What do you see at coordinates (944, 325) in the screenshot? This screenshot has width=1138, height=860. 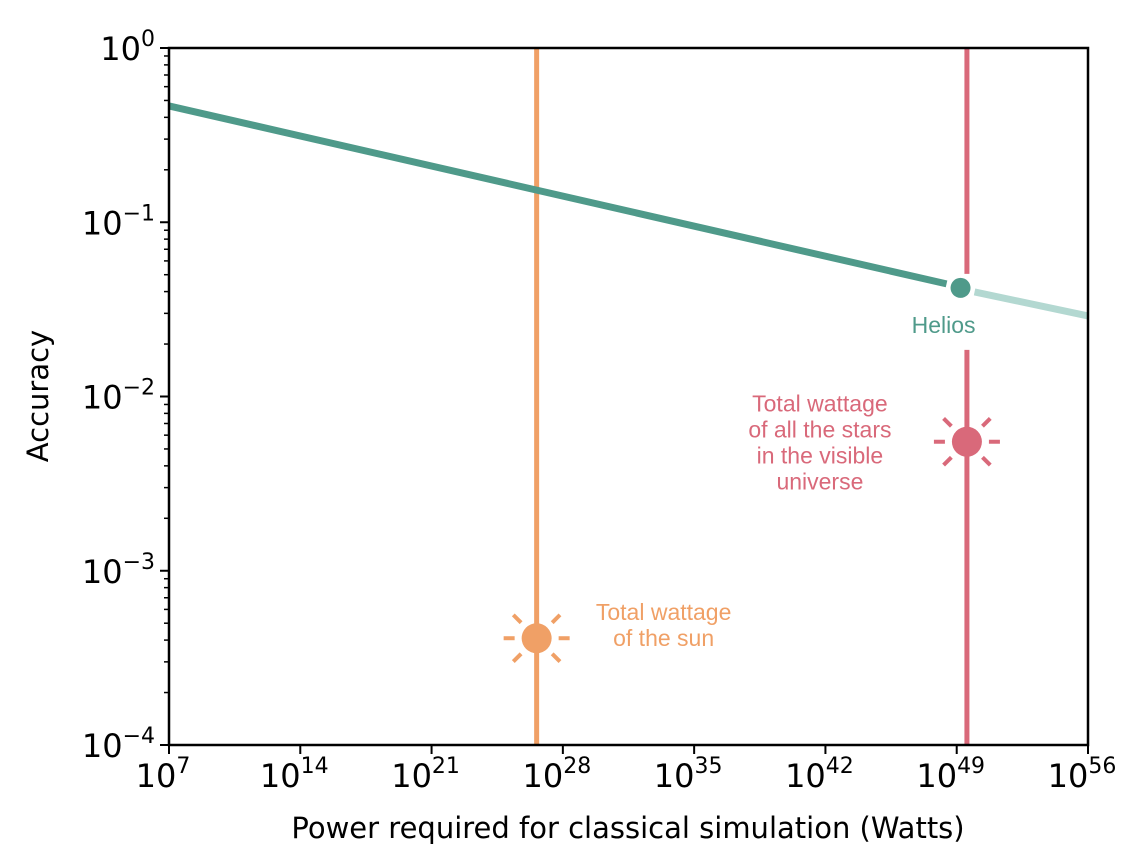 I see `point-label: Helios` at bounding box center [944, 325].